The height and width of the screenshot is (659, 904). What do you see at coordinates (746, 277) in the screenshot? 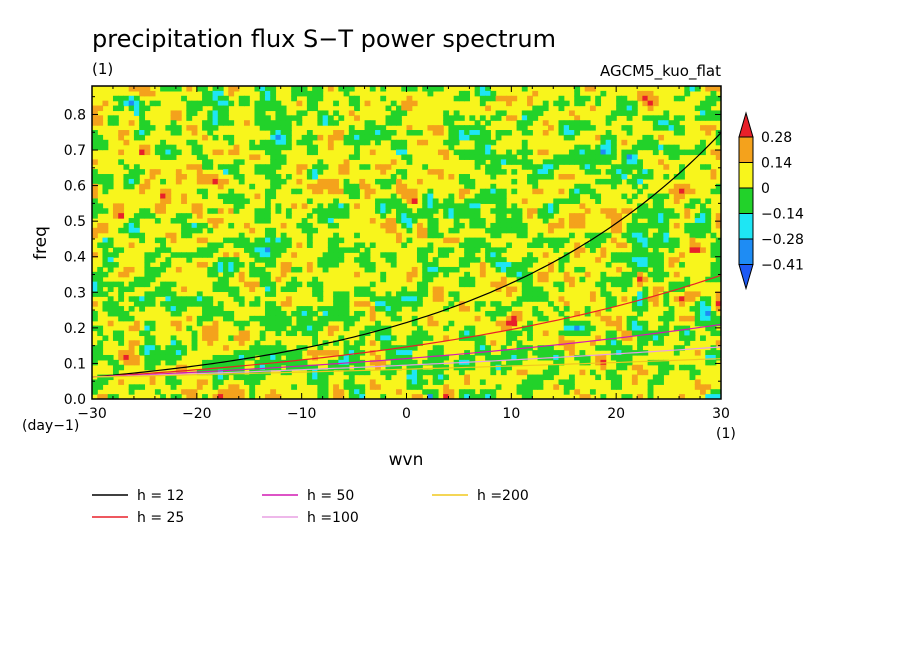
I see `colorbar-bottom-arrow` at bounding box center [746, 277].